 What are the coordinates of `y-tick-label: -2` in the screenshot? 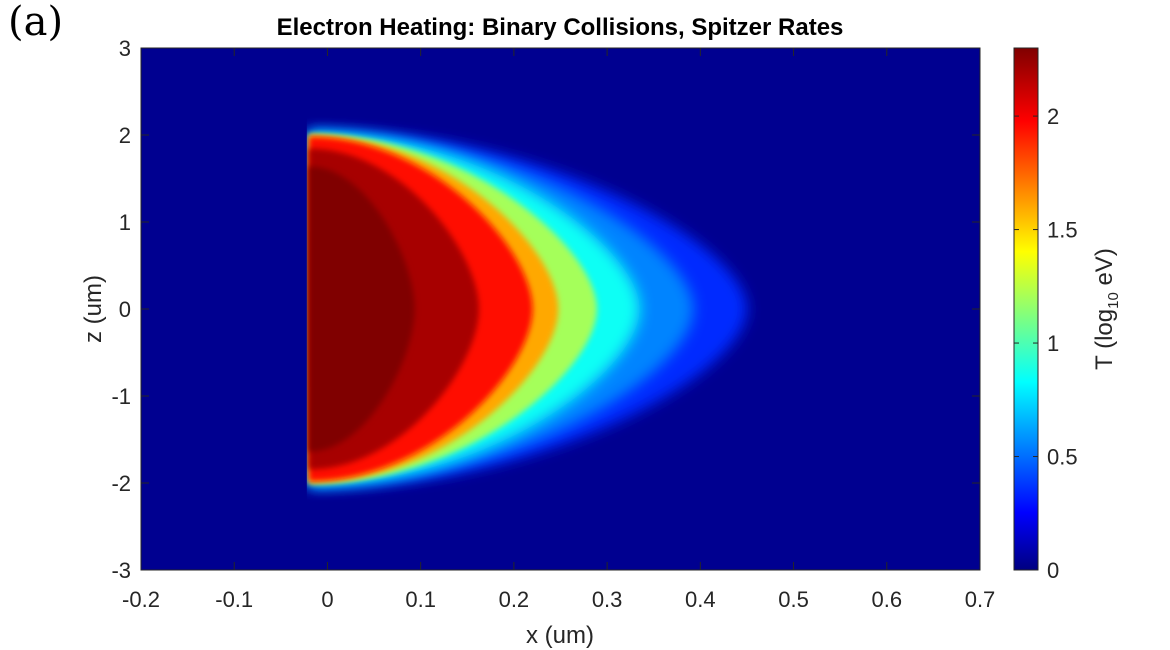 It's located at (121, 483).